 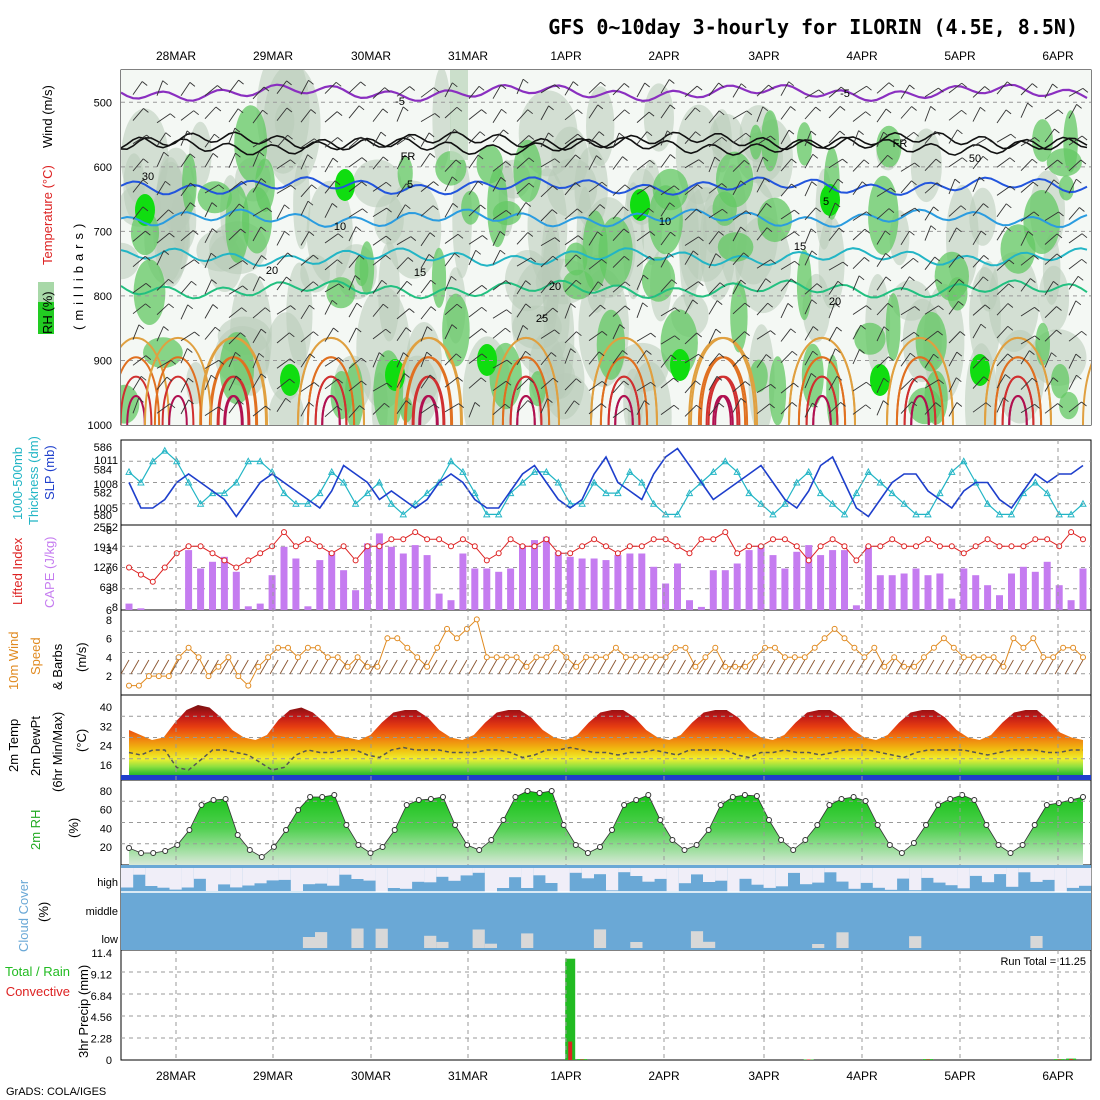 What do you see at coordinates (960, 56) in the screenshot?
I see `top-date-5APR: 5APR` at bounding box center [960, 56].